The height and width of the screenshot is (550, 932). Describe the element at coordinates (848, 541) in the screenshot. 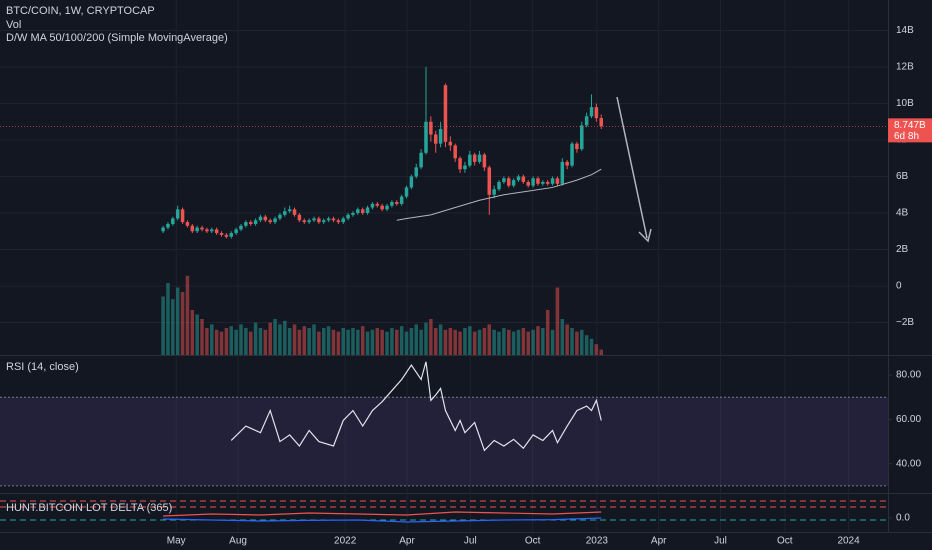

I see `x-tick-label: 2024` at that location.